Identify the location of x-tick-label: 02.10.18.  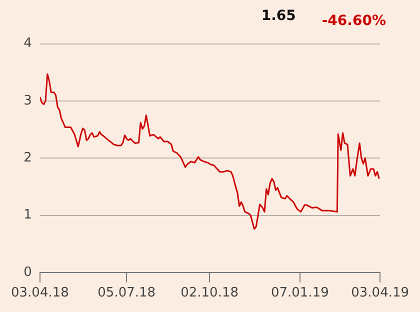
(209, 293).